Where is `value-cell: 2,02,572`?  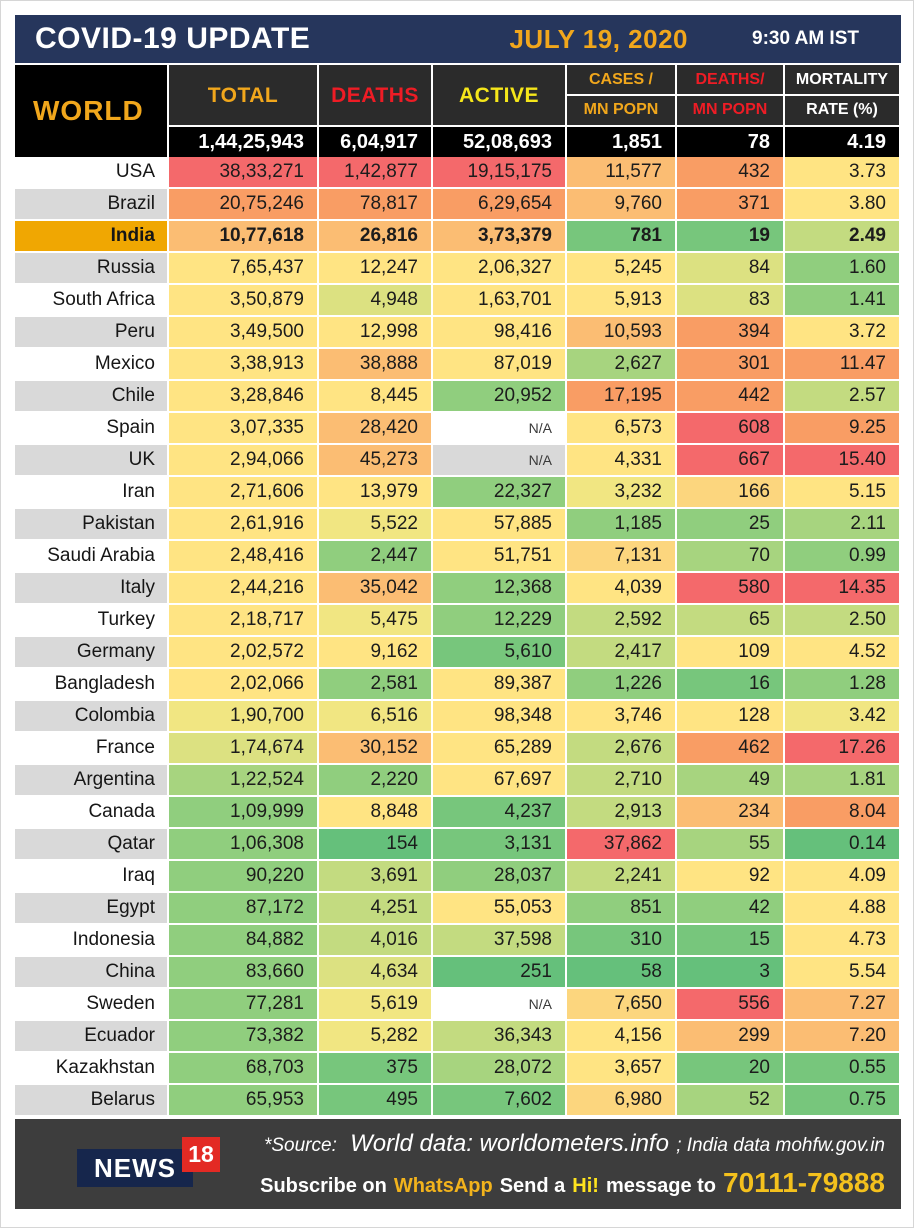
value-cell: 2,02,572 is located at coordinates (243, 652).